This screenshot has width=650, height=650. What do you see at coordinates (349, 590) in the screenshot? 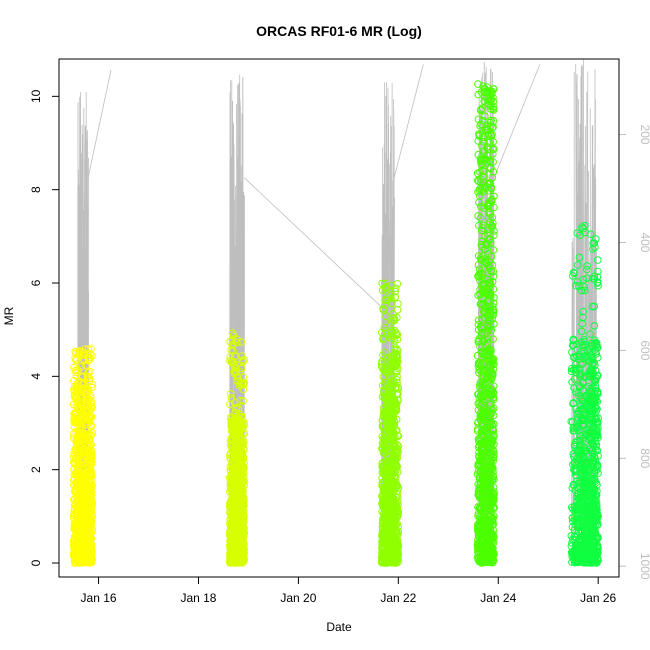
I see `x-axis-ticks: Jan 16 Jan 18 Jan 20 Jan 22 Jan 24 Jan 26` at bounding box center [349, 590].